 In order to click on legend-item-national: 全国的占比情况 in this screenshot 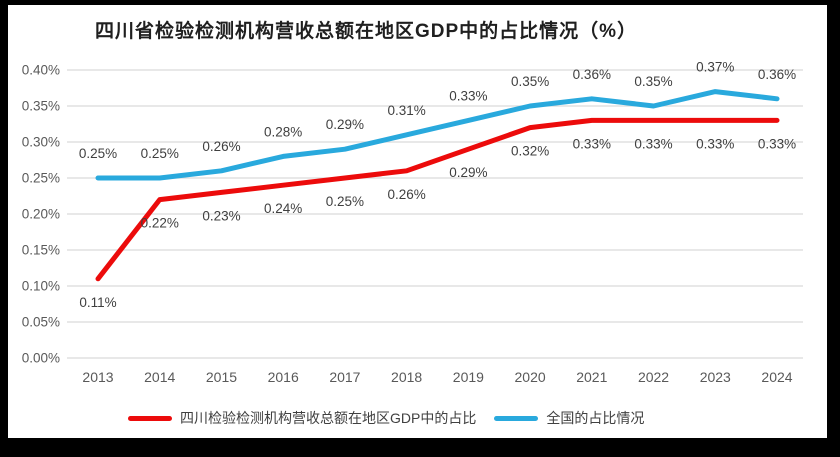, I will do `click(569, 418)`.